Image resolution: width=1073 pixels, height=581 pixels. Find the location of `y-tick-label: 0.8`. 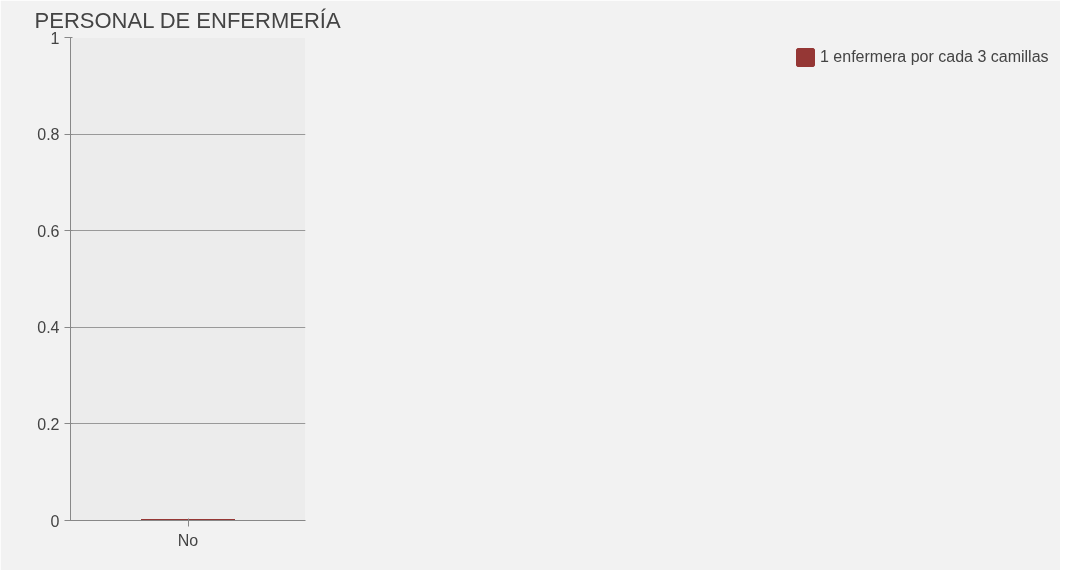

y-tick-label: 0.8 is located at coordinates (48, 135).